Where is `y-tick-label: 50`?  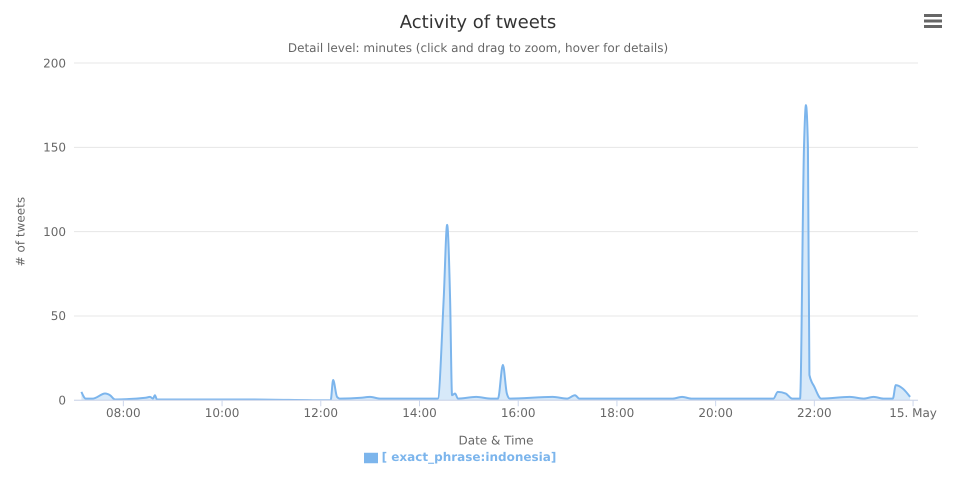 y-tick-label: 50 is located at coordinates (58, 316).